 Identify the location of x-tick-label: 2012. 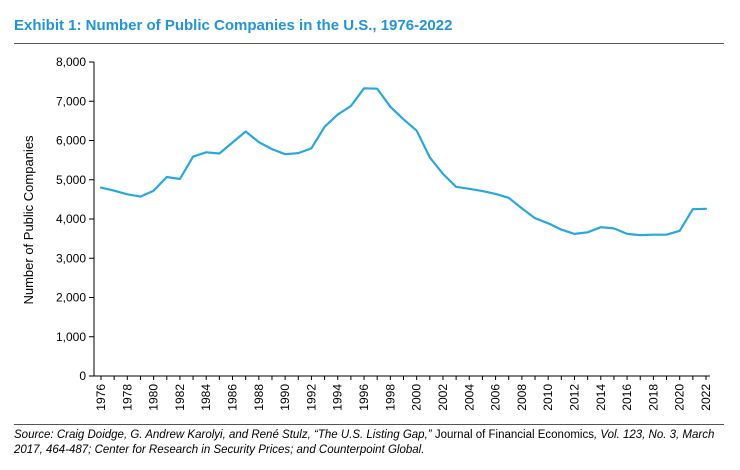
(574, 397).